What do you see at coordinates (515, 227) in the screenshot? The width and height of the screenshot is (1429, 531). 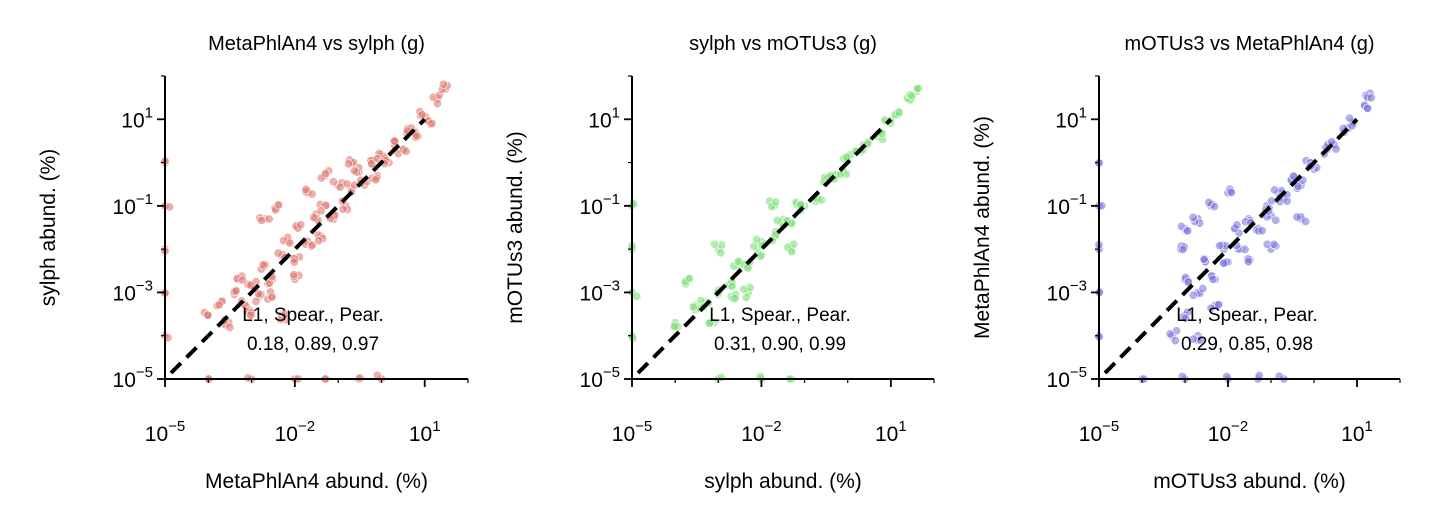 I see `y-axis-label: mOTUs3 abund. (%)` at bounding box center [515, 227].